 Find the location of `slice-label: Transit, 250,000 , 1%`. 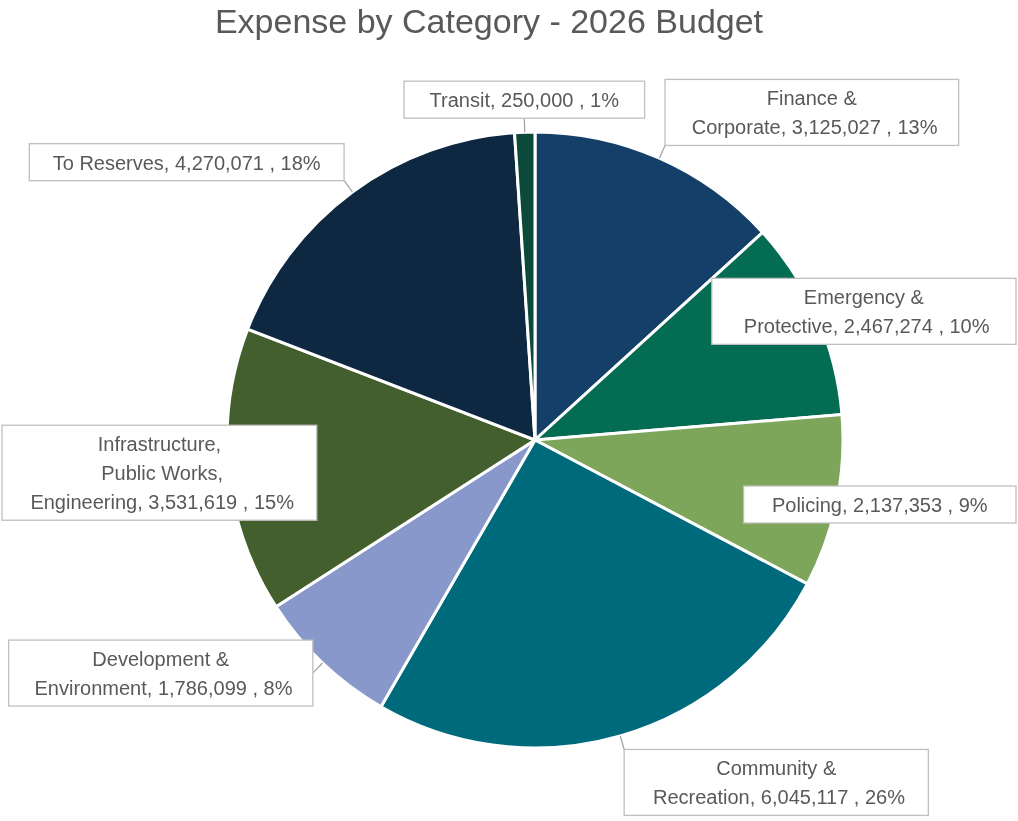

slice-label: Transit, 250,000 , 1% is located at coordinates (524, 100).